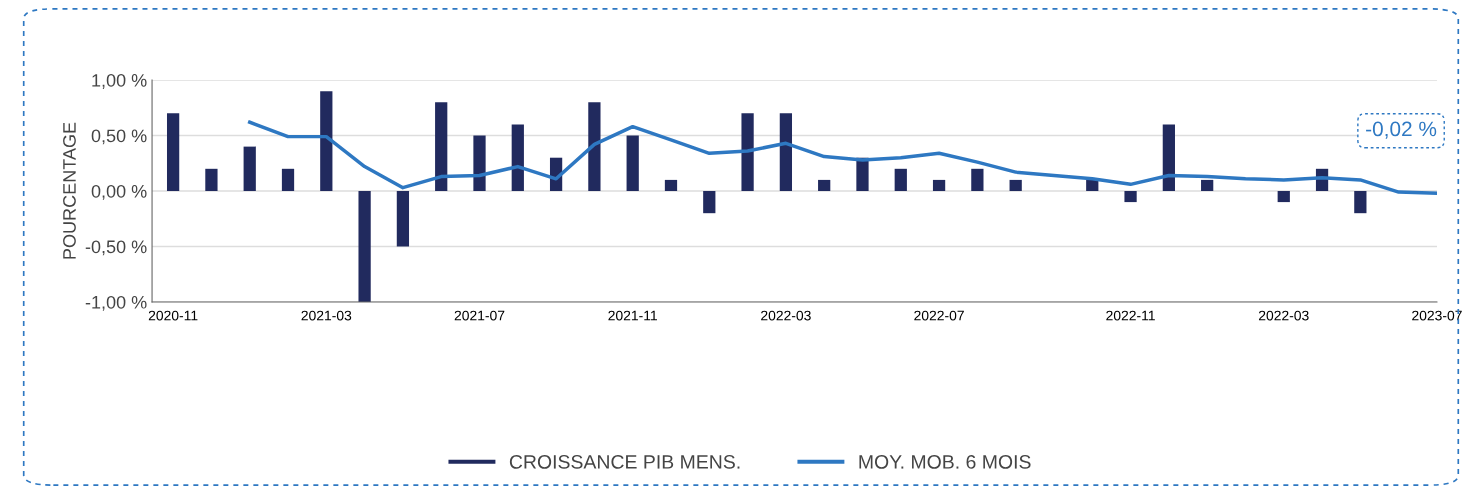 This screenshot has width=1482, height=491. Describe the element at coordinates (624, 462) in the screenshot. I see `legend-label: CROISSANCE PIB MENS.` at that location.